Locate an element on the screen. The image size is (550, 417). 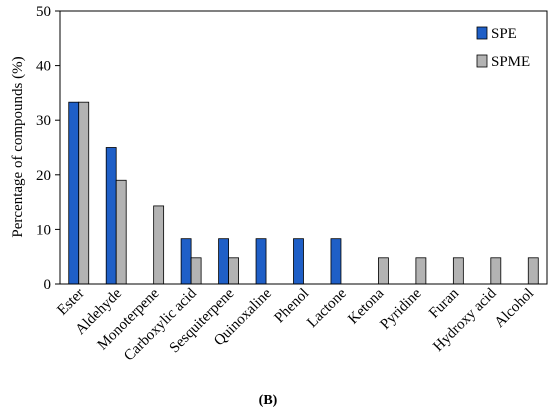
y-axis-title: Percentage of compounds (%) is located at coordinates (18, 146).